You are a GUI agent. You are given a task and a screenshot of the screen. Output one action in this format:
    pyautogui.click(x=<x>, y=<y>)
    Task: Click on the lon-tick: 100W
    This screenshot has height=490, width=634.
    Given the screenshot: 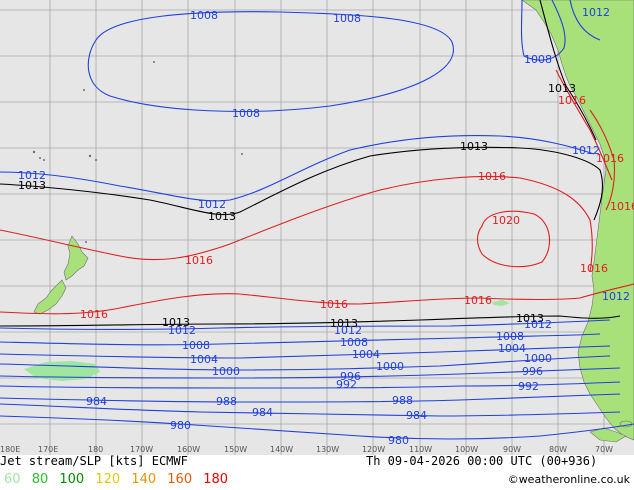 What is the action you would take?
    pyautogui.click(x=466, y=449)
    